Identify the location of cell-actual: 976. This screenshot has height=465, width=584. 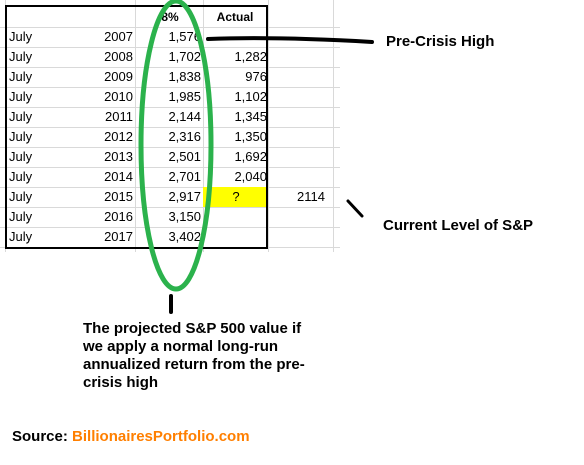
(256, 76).